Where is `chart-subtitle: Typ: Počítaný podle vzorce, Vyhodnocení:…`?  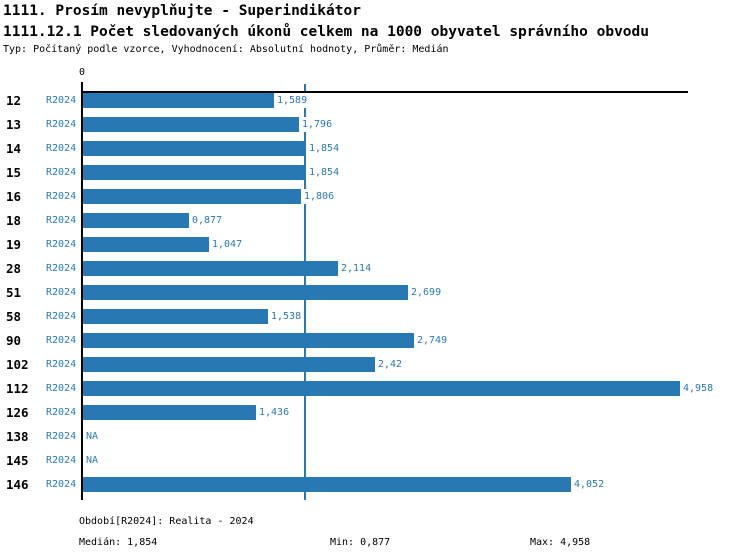
chart-subtitle: Typ: Počítaný podle vzorce, Vyhodnocení:… is located at coordinates (226, 49).